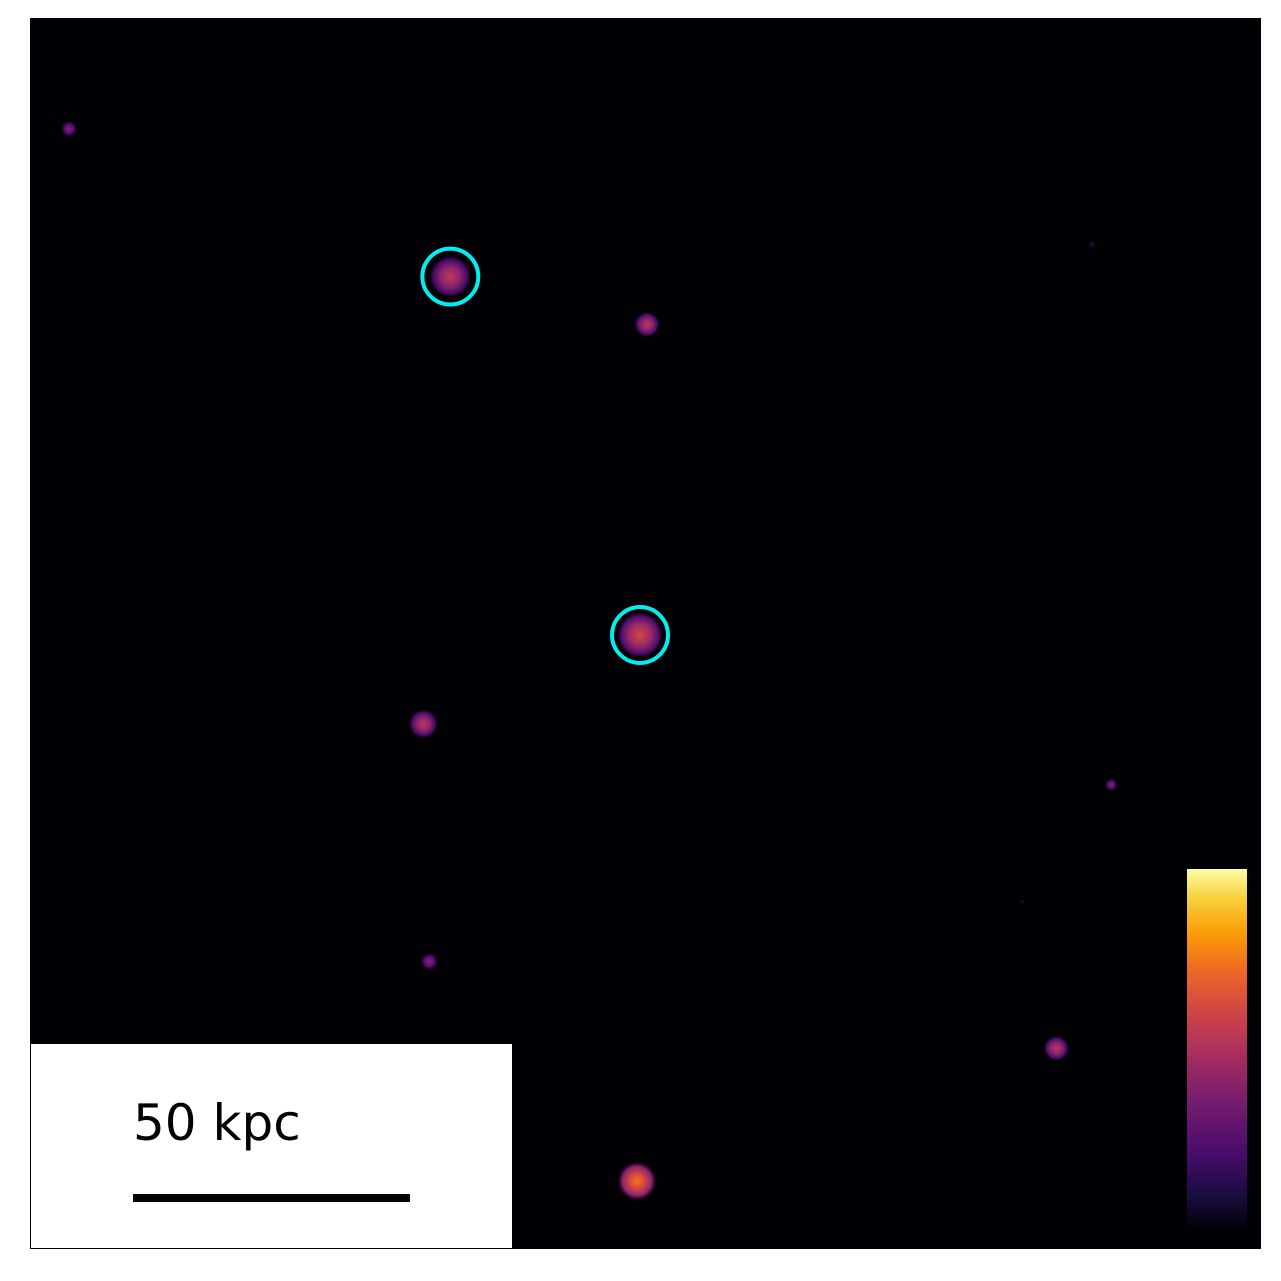 Image resolution: width=1281 pixels, height=1281 pixels. What do you see at coordinates (217, 1123) in the screenshot?
I see `scale-bar-label: 50 kpc` at bounding box center [217, 1123].